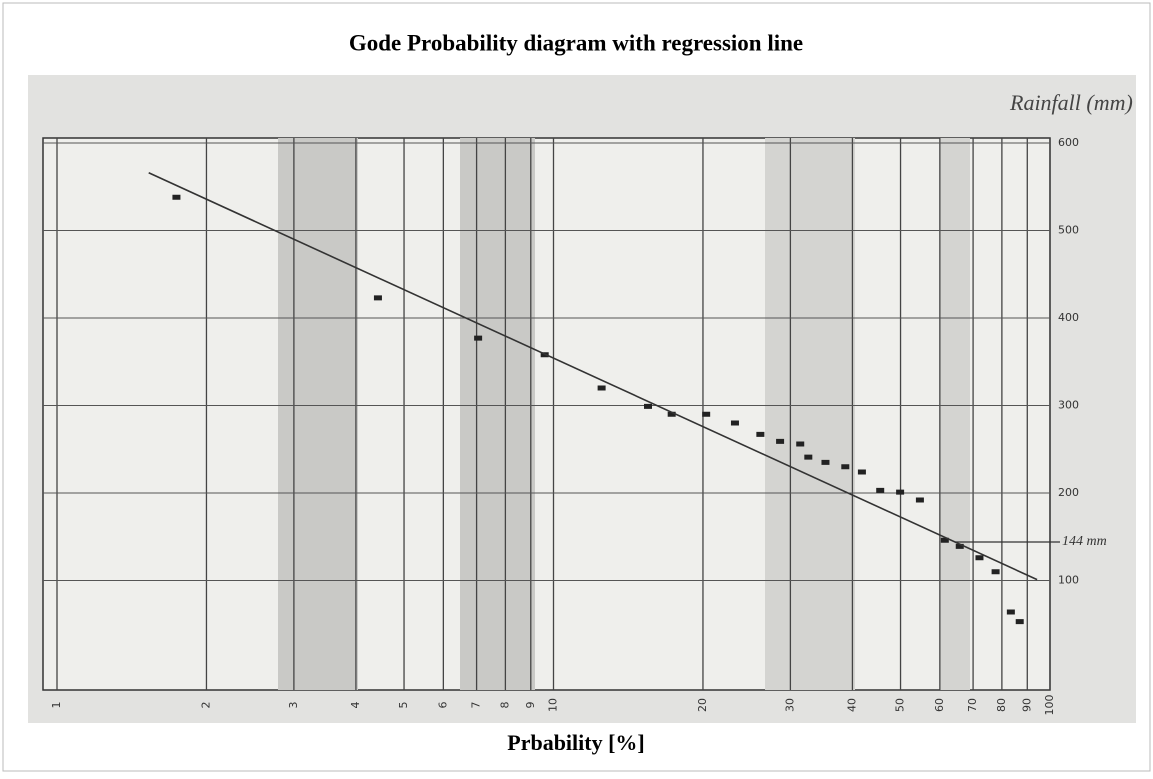 Image resolution: width=1153 pixels, height=779 pixels. What do you see at coordinates (1068, 142) in the screenshot?
I see `y-tick-label: 600` at bounding box center [1068, 142].